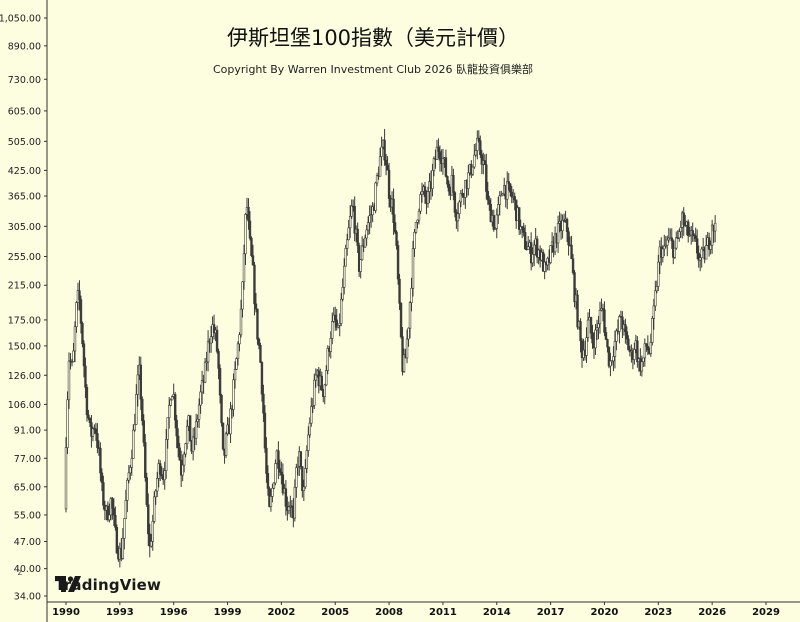 The height and width of the screenshot is (622, 800). Describe the element at coordinates (658, 612) in the screenshot. I see `x-tick-label: 2023` at that location.